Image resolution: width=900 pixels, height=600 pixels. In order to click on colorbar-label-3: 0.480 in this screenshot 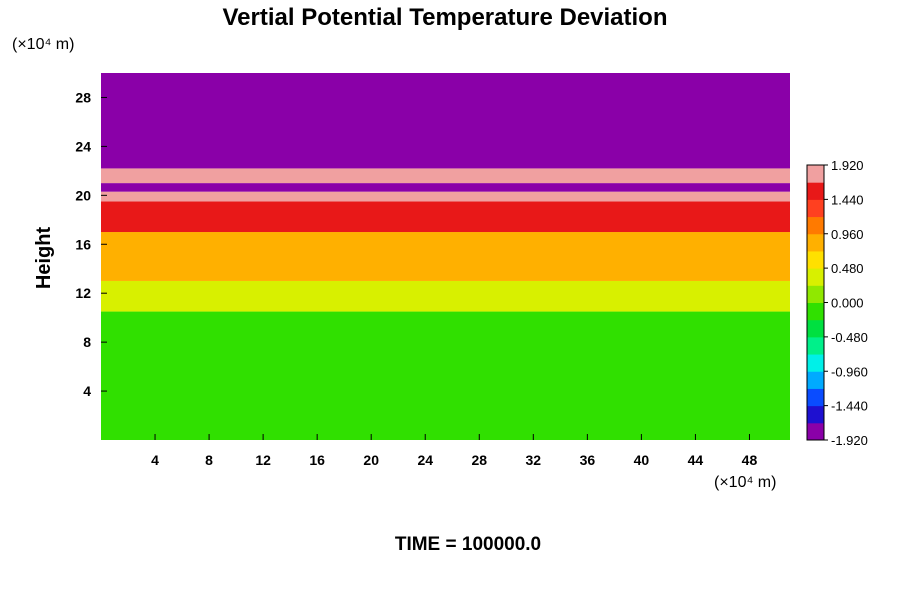, I will do `click(847, 268)`.